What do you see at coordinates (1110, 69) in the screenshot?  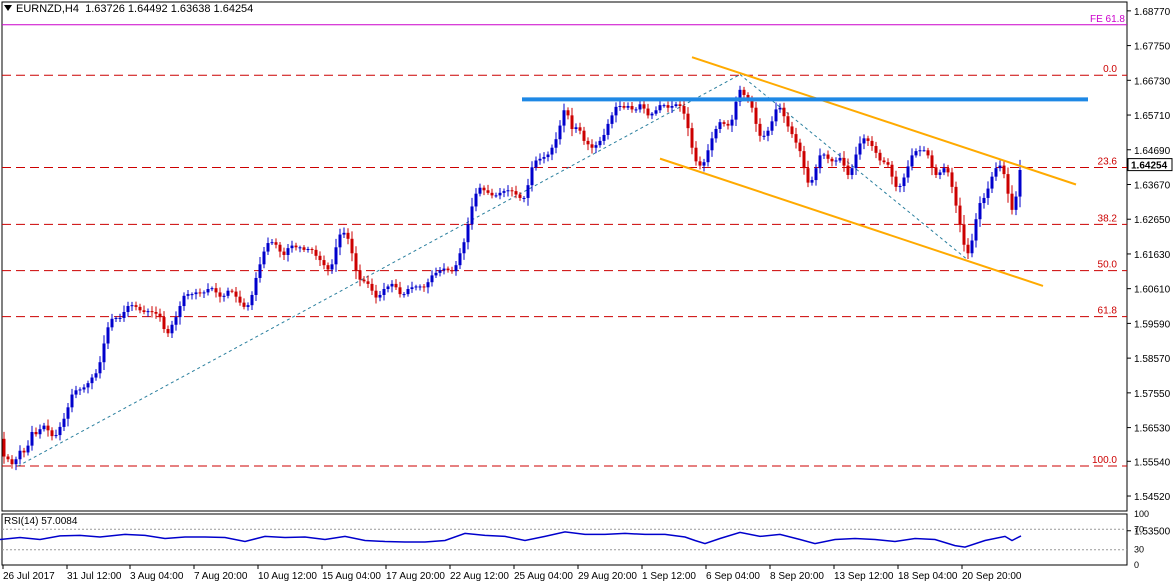 I see `fib-level-label: 0.0` at bounding box center [1110, 69].